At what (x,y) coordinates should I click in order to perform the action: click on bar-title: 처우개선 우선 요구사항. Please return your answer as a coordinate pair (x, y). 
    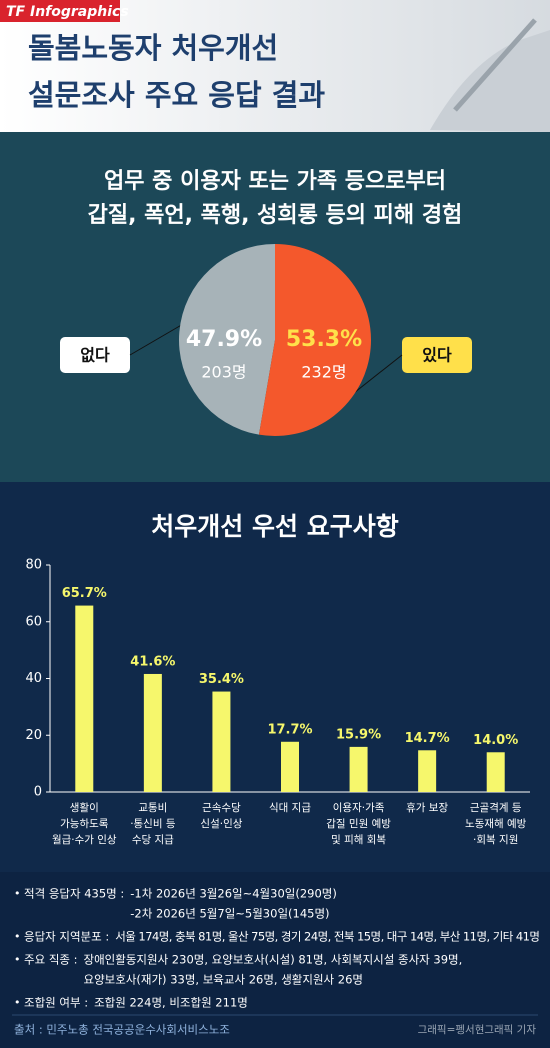
    Looking at the image, I should click on (274, 526).